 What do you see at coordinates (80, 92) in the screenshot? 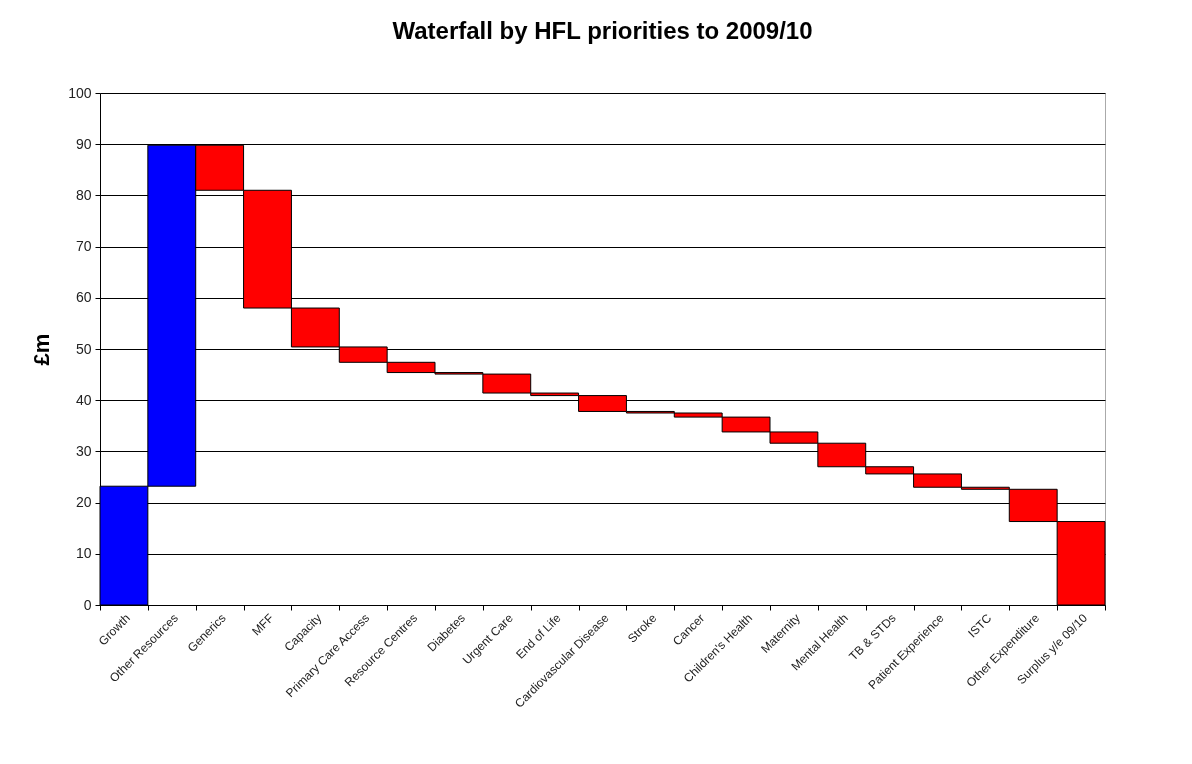
I see `y-tick-label: 100` at bounding box center [80, 92].